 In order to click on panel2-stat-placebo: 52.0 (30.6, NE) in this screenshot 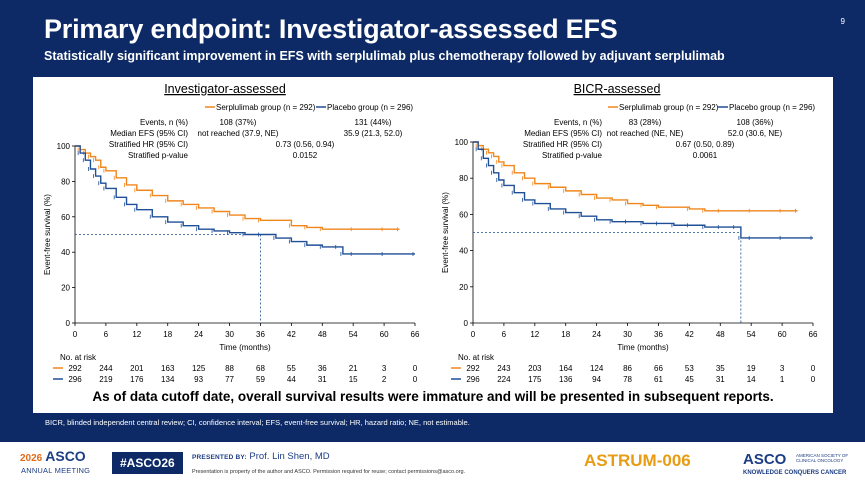, I will do `click(755, 133)`.